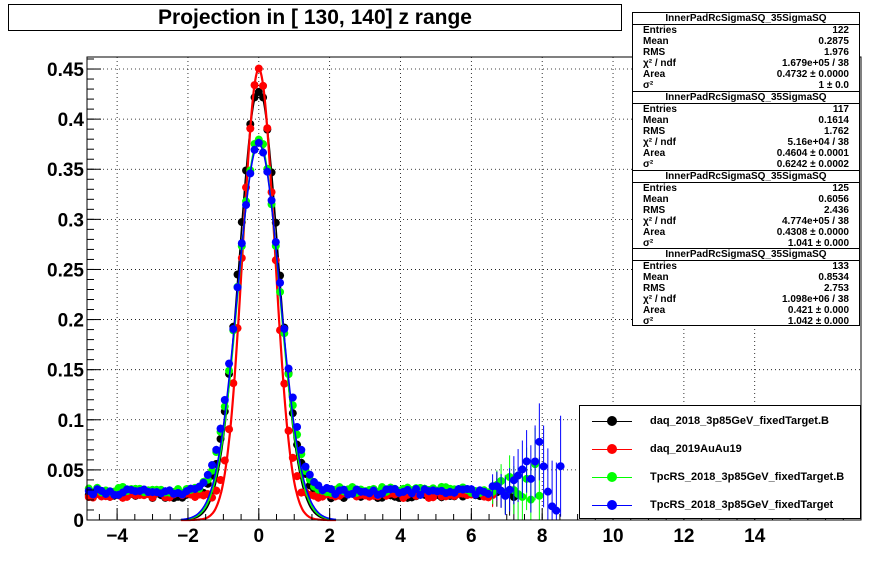 Image resolution: width=878 pixels, height=578 pixels. I want to click on stats-value: 1.041 ± 0.000, so click(818, 243).